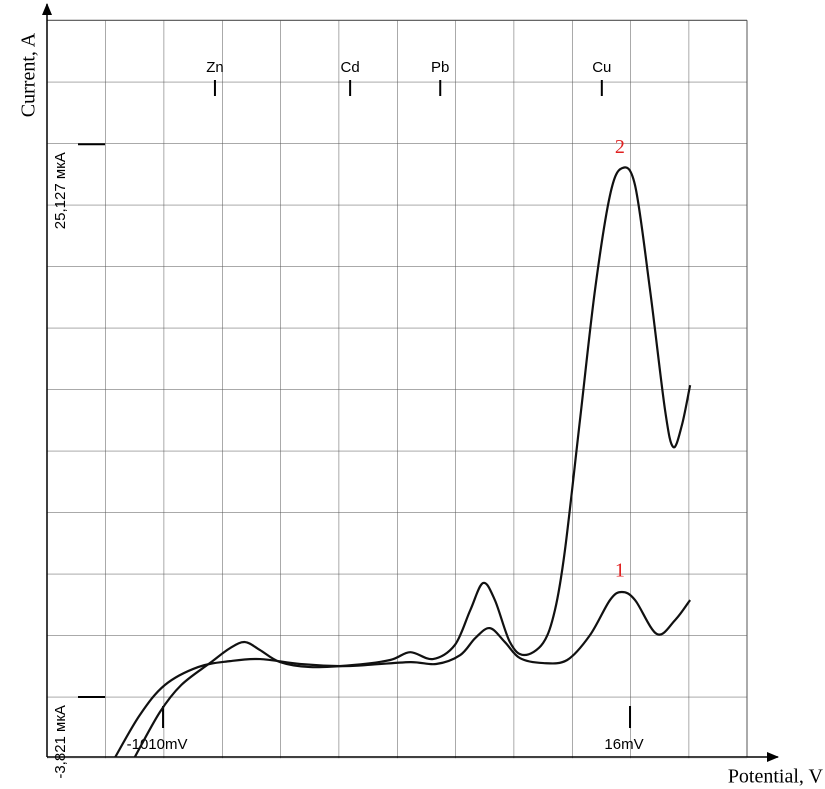  Describe the element at coordinates (440, 67) in the screenshot. I see `element-label: Pb` at that location.